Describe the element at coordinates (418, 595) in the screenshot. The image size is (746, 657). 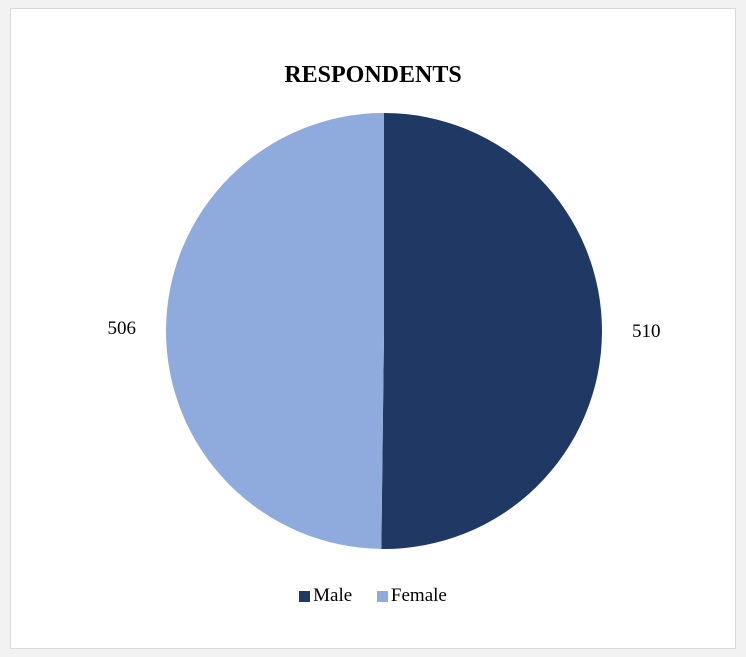
I see `legend-label-female: Female` at that location.